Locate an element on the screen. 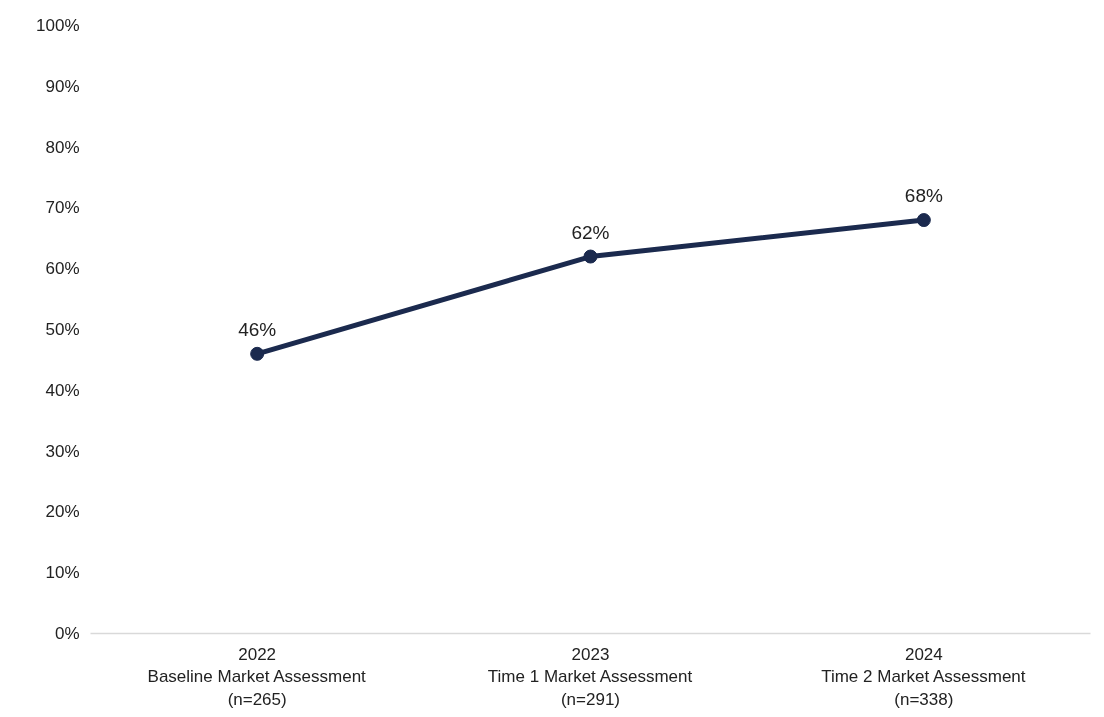 The height and width of the screenshot is (717, 1104). y-tick-label: 0% is located at coordinates (67, 633).